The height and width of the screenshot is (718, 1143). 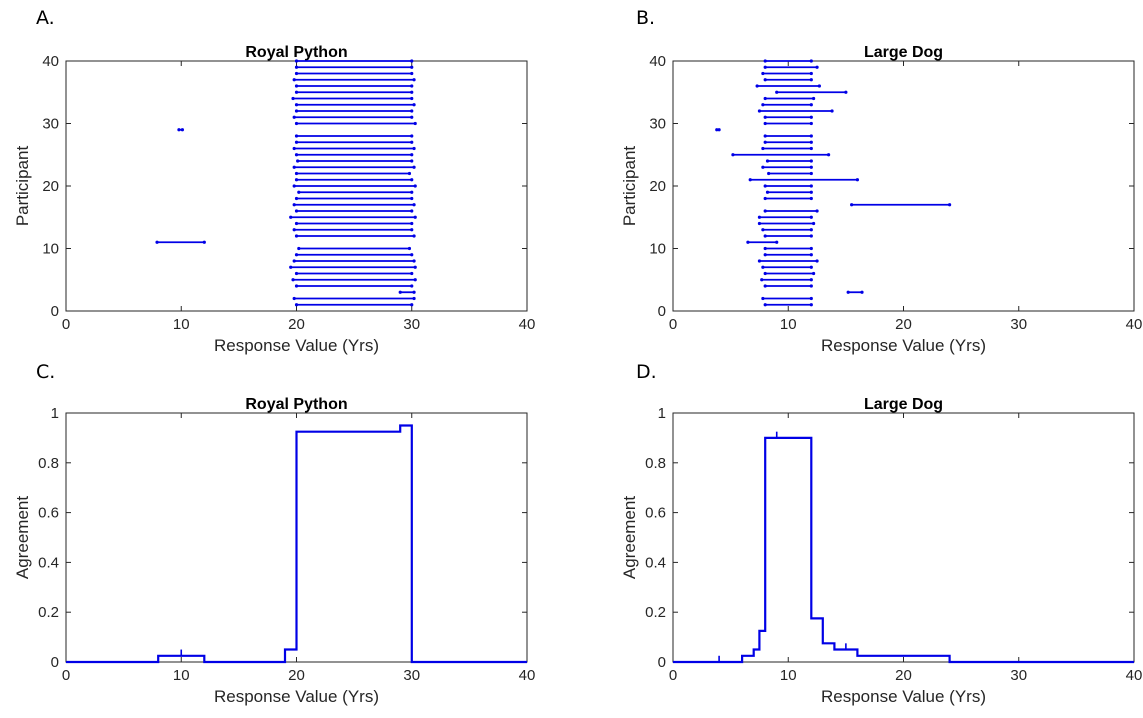 I want to click on x-axis-label: Response Value (Yrs), so click(x=296, y=696).